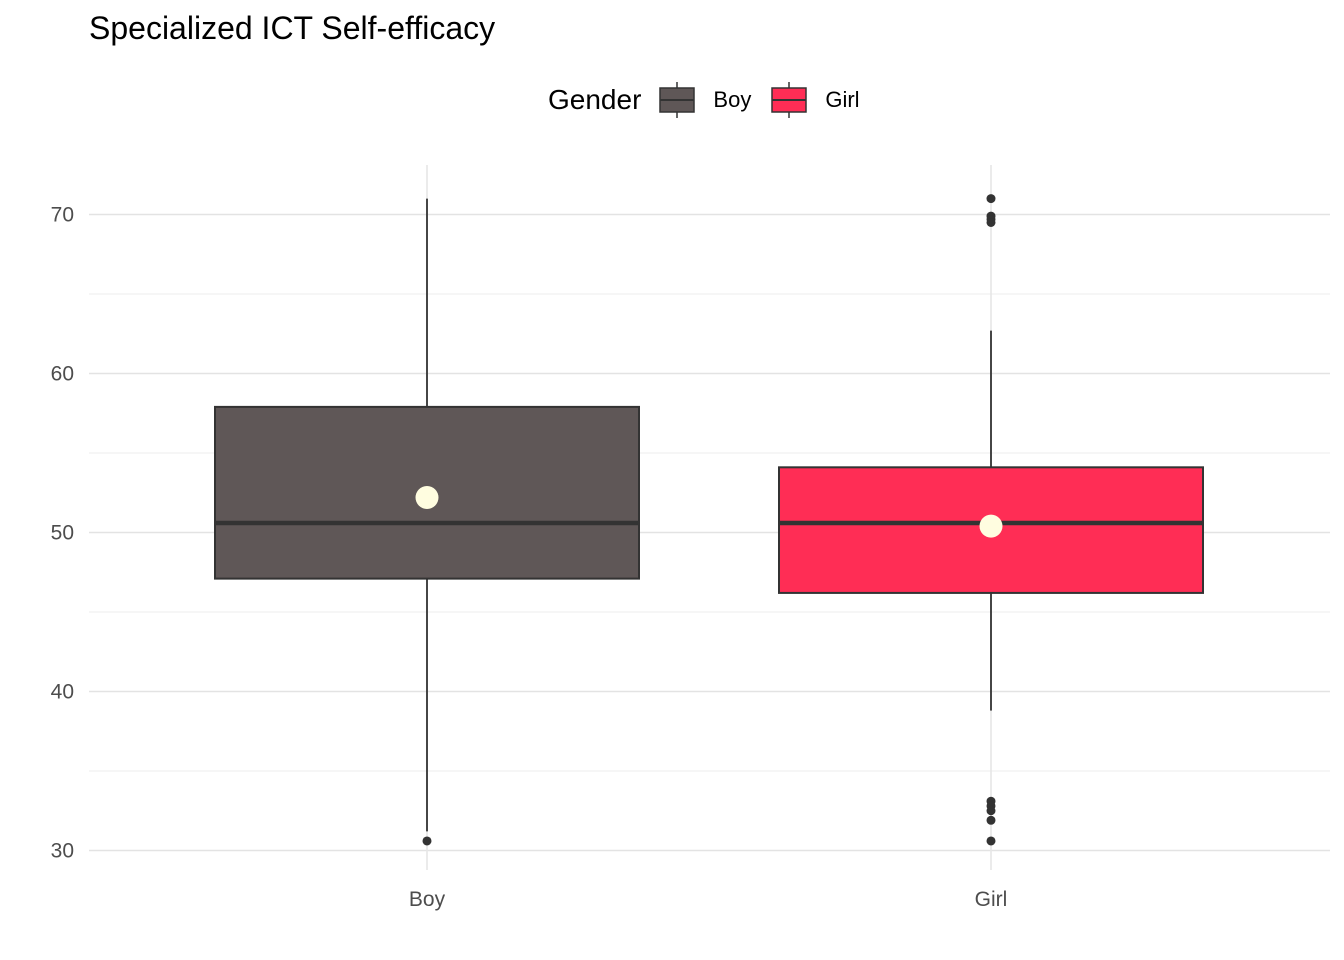 The height and width of the screenshot is (960, 1344). I want to click on legend-item-boy: Boy, so click(705, 100).